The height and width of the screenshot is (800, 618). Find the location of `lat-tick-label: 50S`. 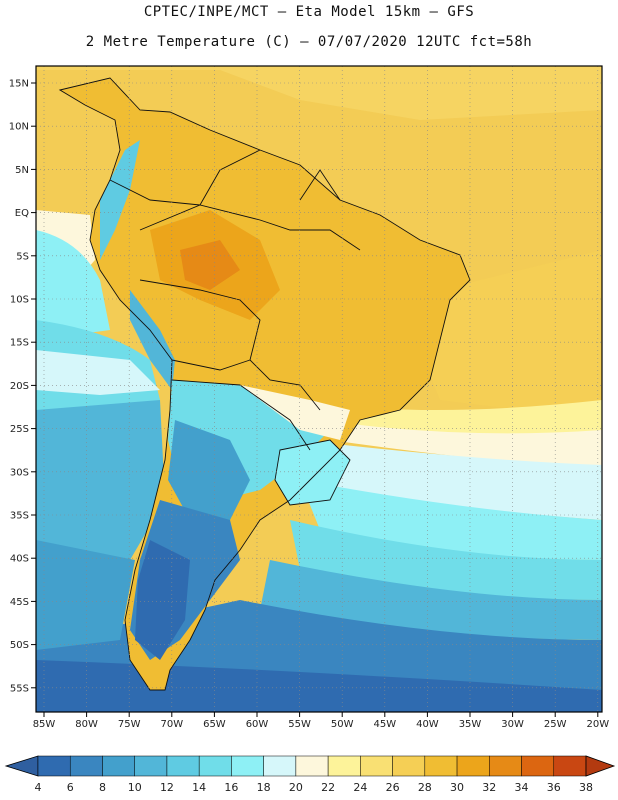

lat-tick-label: 50S is located at coordinates (19, 645).